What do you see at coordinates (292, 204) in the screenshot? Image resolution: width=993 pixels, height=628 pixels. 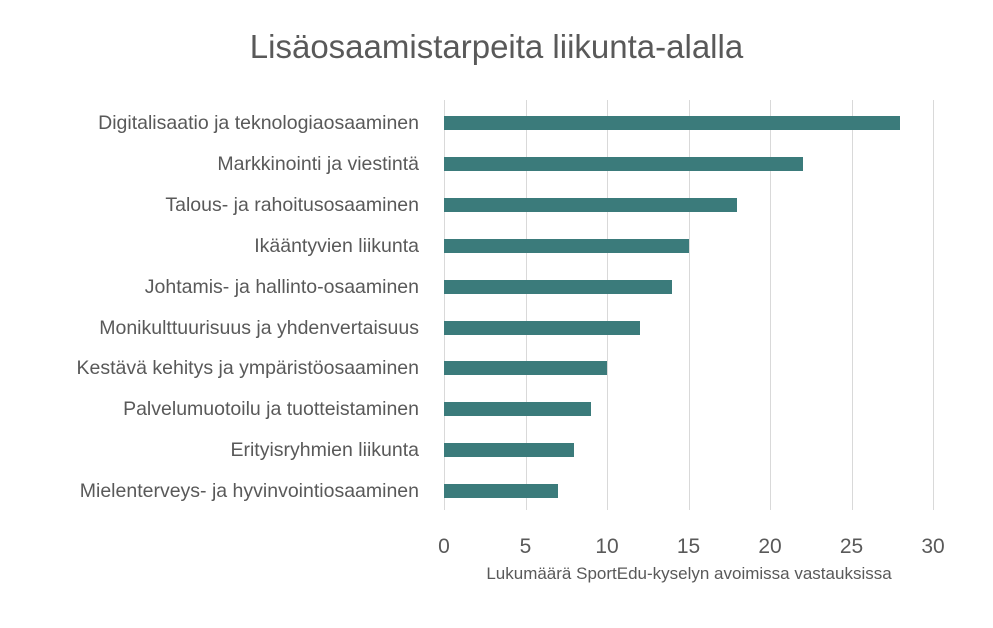 I see `category-label: Talous- ja rahoitusosaaminen` at bounding box center [292, 204].